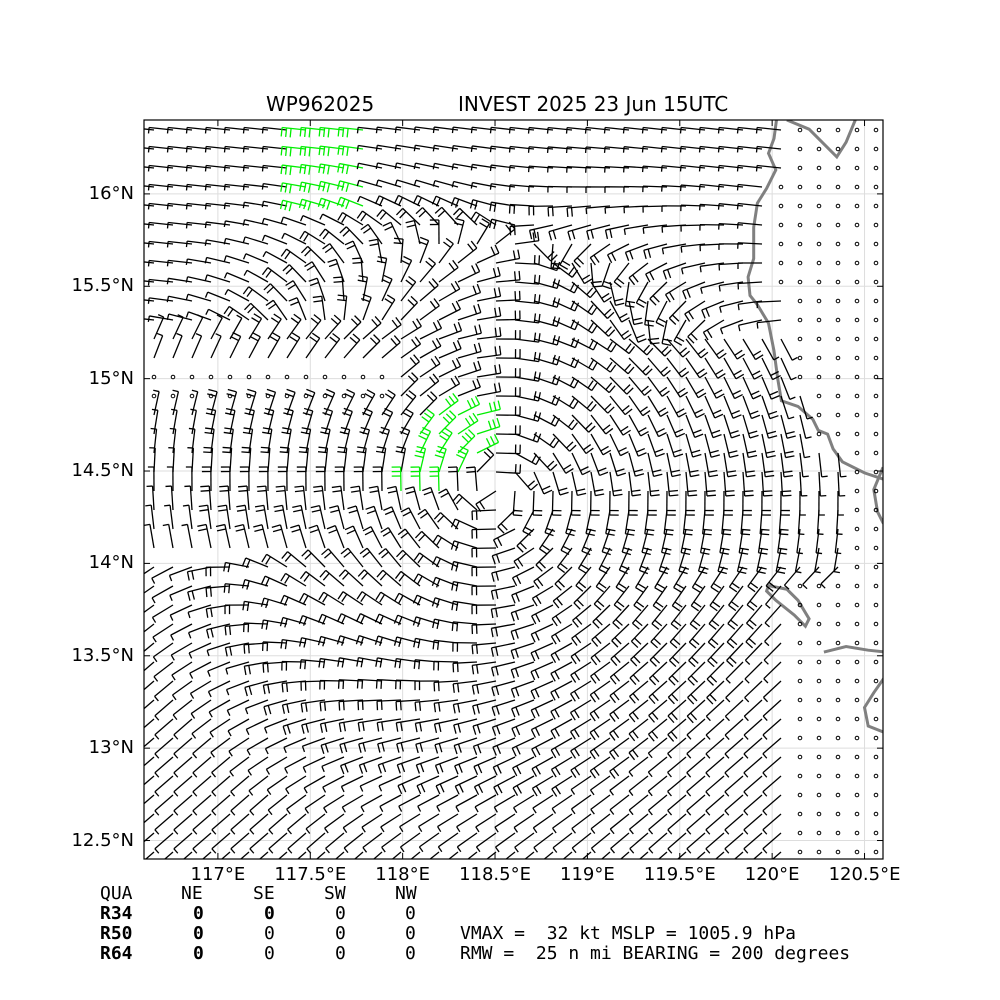 This screenshot has height=1000, width=1000. Describe the element at coordinates (335, 893) in the screenshot. I see `radii-header-sw: SW` at that location.